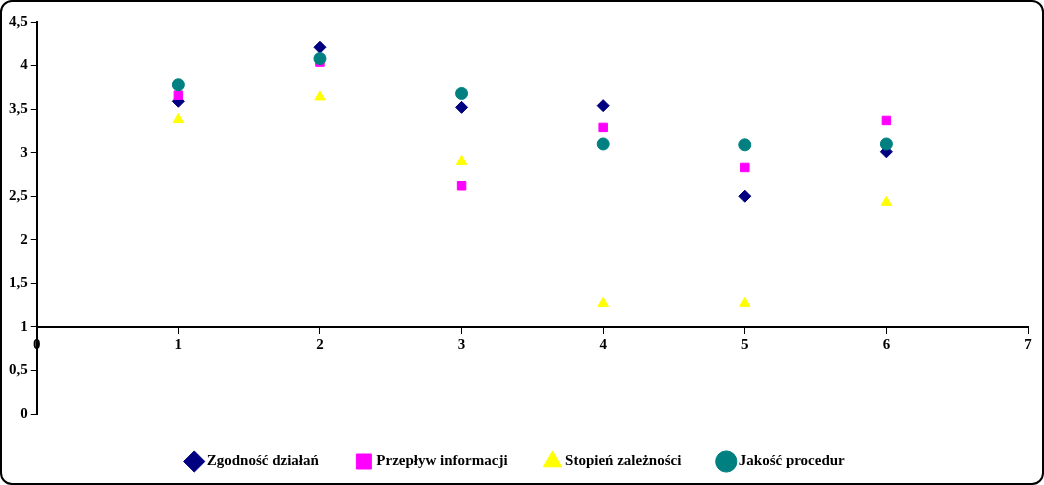 The image size is (1044, 485). What do you see at coordinates (461, 343) in the screenshot?
I see `x-tick-label: 3` at bounding box center [461, 343].